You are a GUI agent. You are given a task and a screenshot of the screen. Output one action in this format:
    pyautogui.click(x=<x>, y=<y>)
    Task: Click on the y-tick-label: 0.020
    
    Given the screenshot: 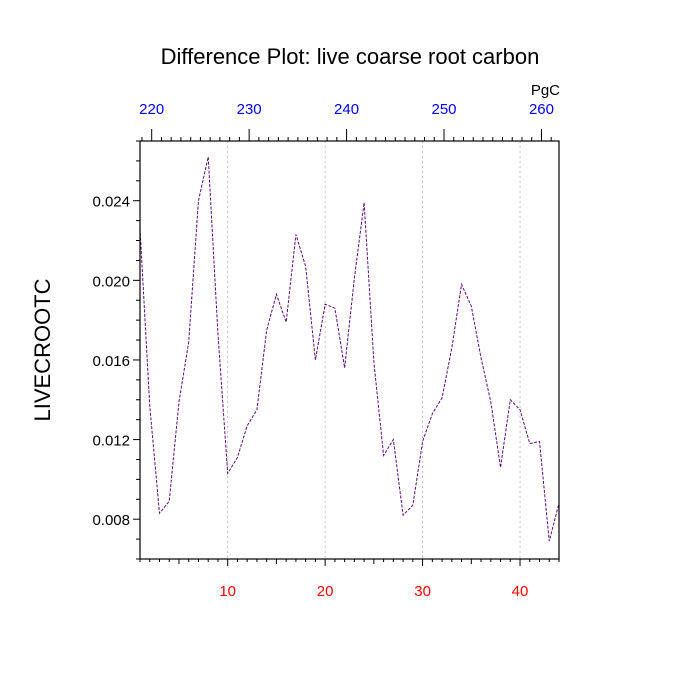 What is the action you would take?
    pyautogui.click(x=111, y=281)
    